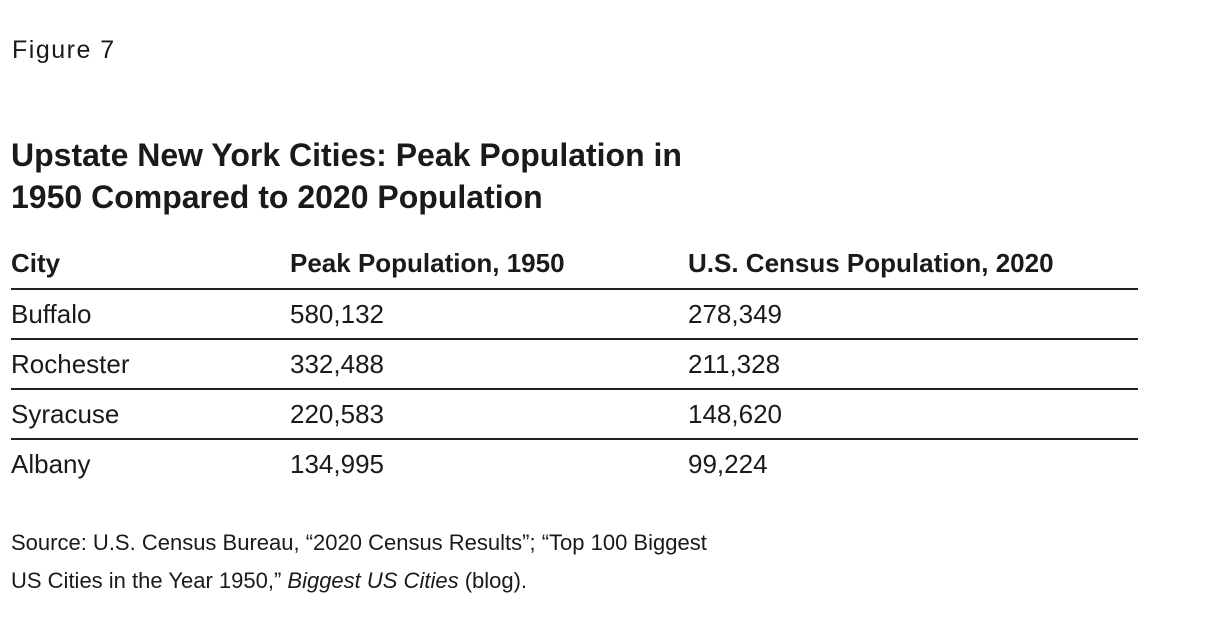 The image size is (1216, 626). What do you see at coordinates (36, 263) in the screenshot?
I see `header-city: City` at bounding box center [36, 263].